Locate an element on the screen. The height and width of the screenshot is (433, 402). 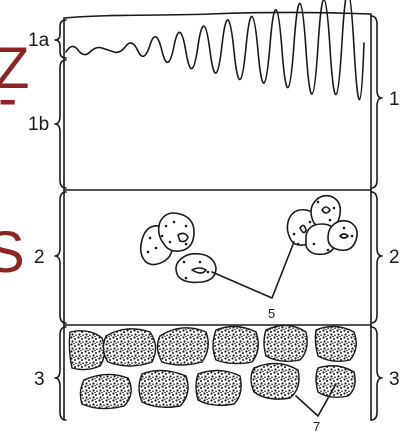
edge-fragment-dash: - is located at coordinates (8, 98).